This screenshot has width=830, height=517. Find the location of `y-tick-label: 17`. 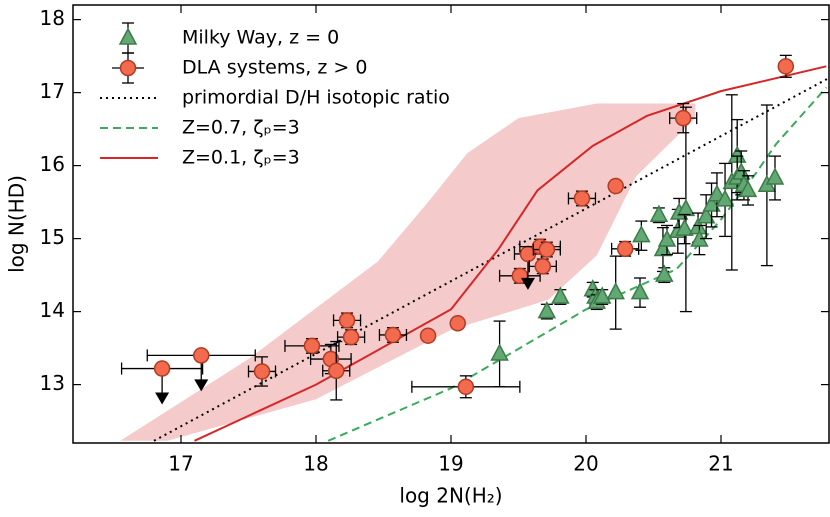

y-tick-label: 17 is located at coordinates (52, 91).